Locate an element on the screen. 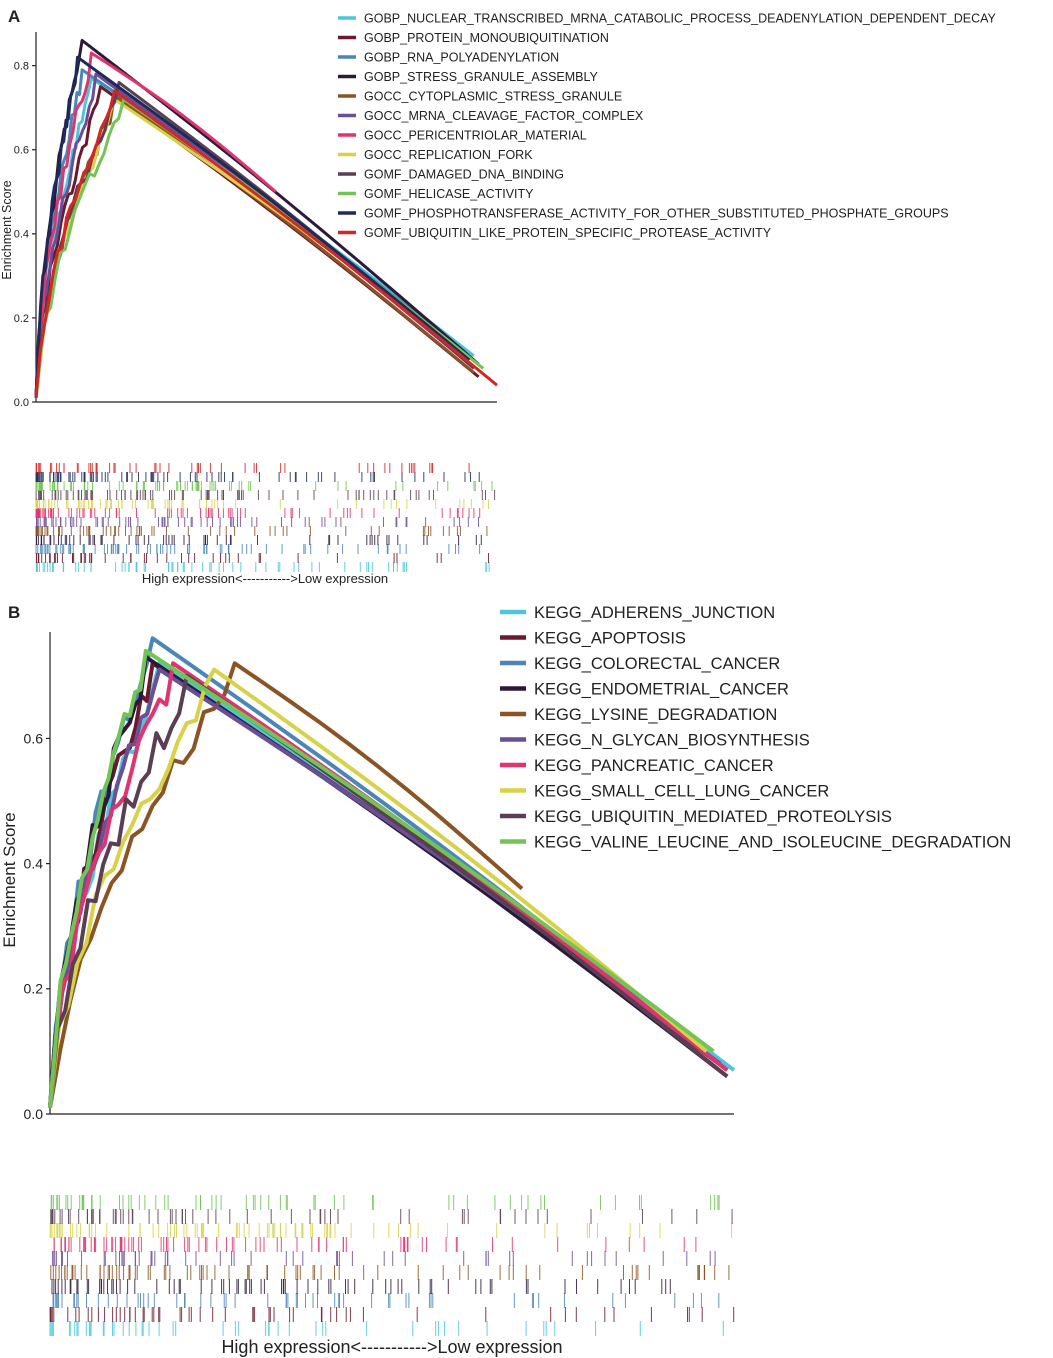 Image resolution: width=1053 pixels, height=1358 pixels. legend-label: GOMF_HELICASE_ACTIVITY is located at coordinates (449, 194).